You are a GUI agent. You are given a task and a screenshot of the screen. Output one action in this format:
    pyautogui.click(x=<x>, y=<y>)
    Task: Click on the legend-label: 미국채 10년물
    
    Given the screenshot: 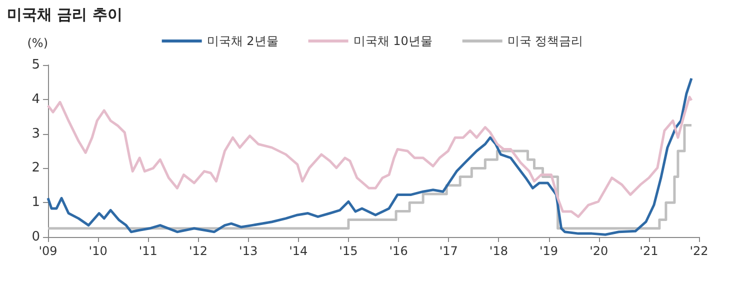 What is the action you would take?
    pyautogui.click(x=392, y=41)
    